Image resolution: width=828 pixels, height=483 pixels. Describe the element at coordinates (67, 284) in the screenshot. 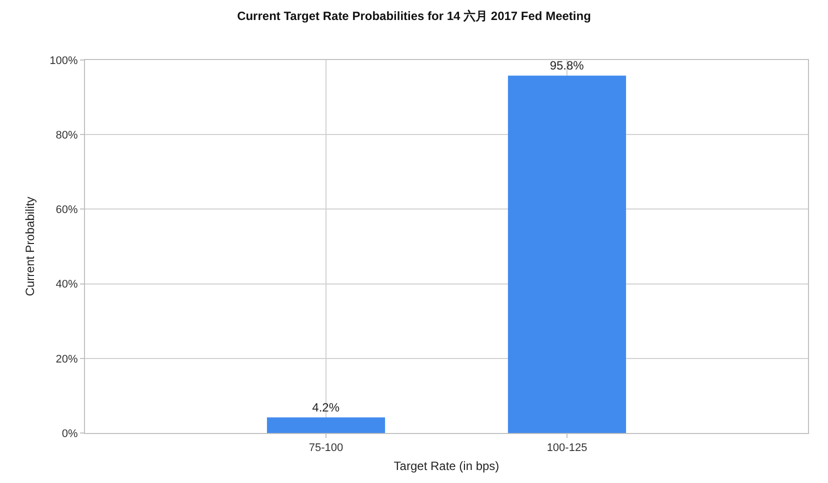

I see `y-tick-label: 40%` at that location.